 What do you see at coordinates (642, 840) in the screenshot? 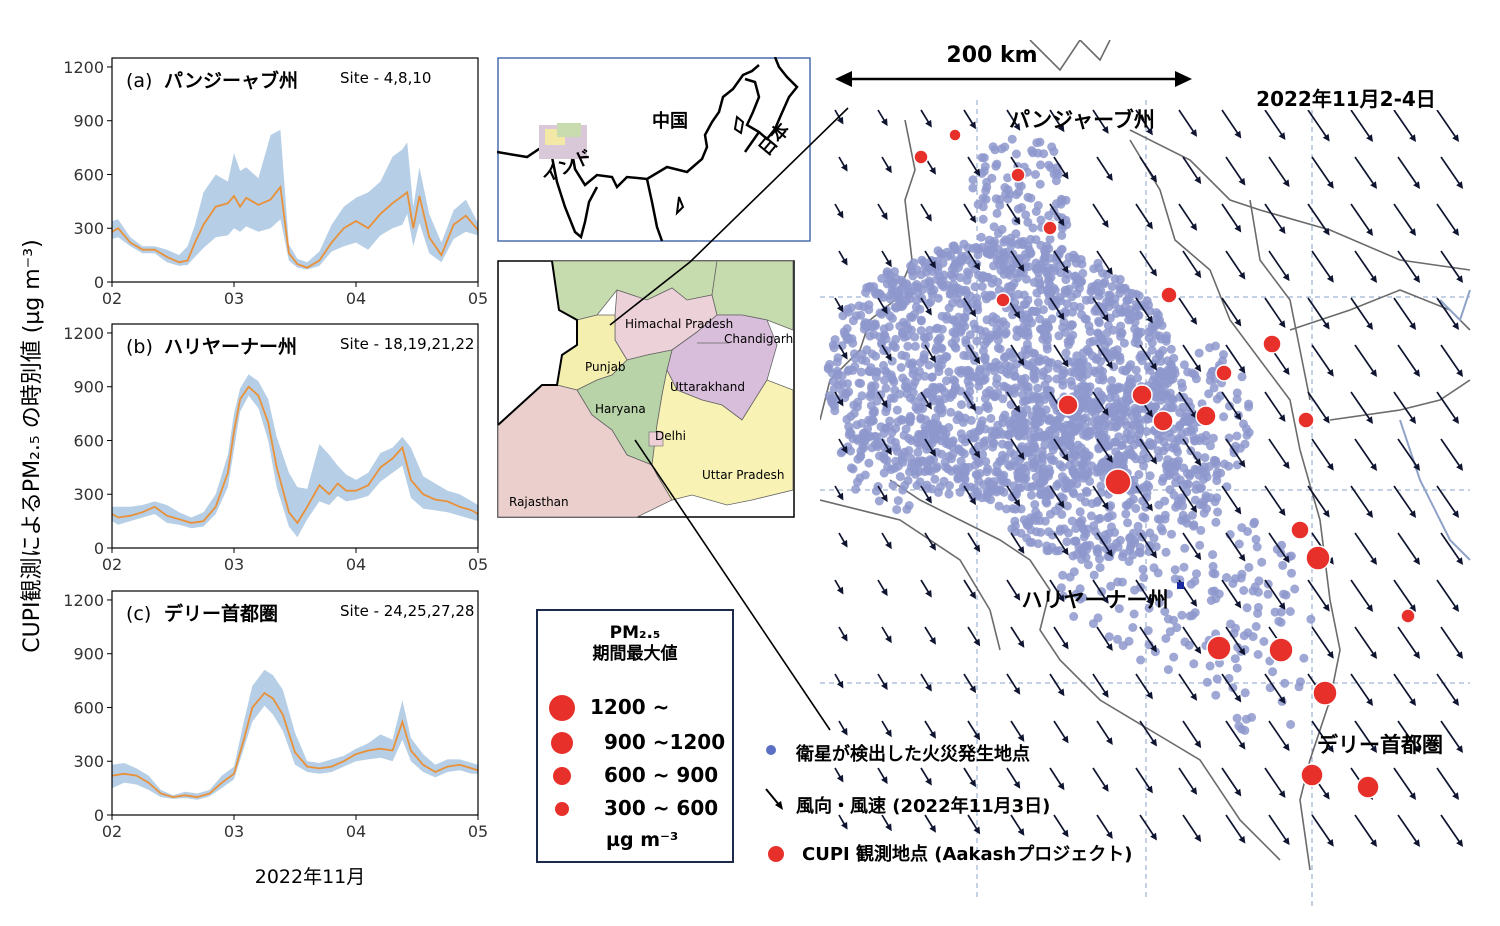
I see `legend-unit: µg m⁻³` at bounding box center [642, 840].